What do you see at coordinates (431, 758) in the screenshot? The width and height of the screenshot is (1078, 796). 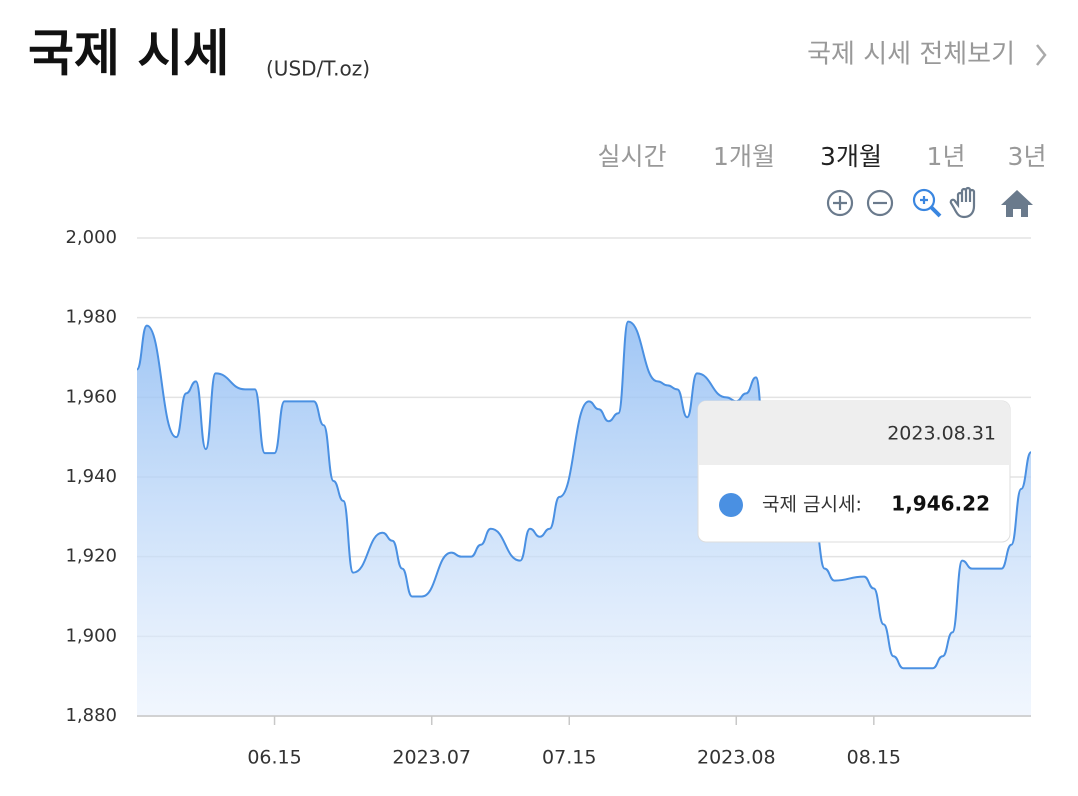 I see `x-tick-label: 2023.07` at bounding box center [431, 758].